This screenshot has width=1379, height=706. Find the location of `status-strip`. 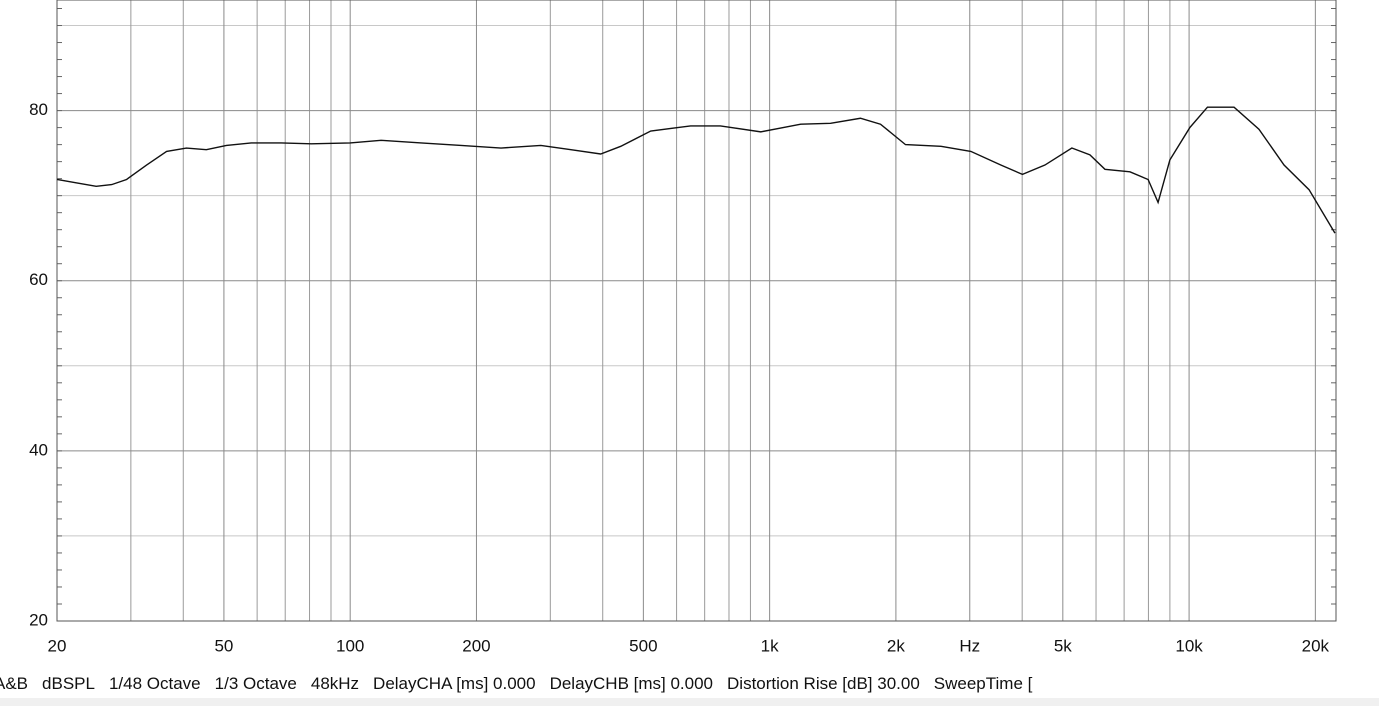

status-strip is located at coordinates (689, 702).